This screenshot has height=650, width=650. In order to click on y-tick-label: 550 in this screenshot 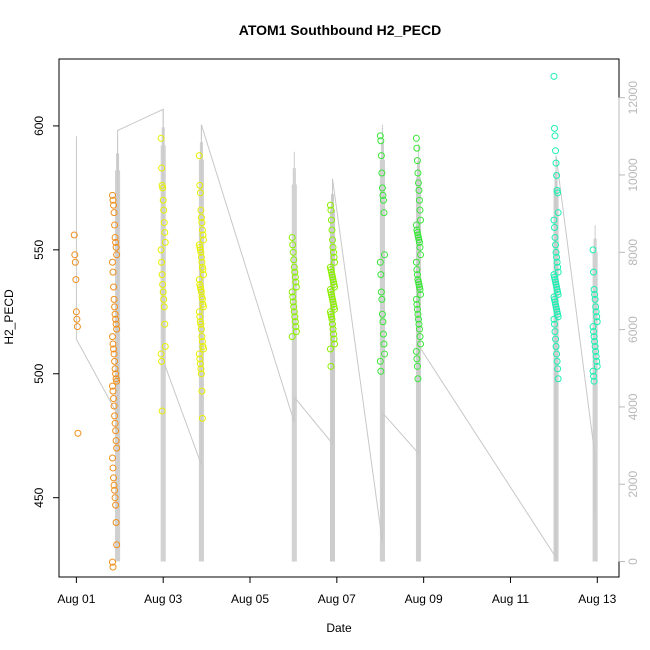, I will do `click(39, 250)`.